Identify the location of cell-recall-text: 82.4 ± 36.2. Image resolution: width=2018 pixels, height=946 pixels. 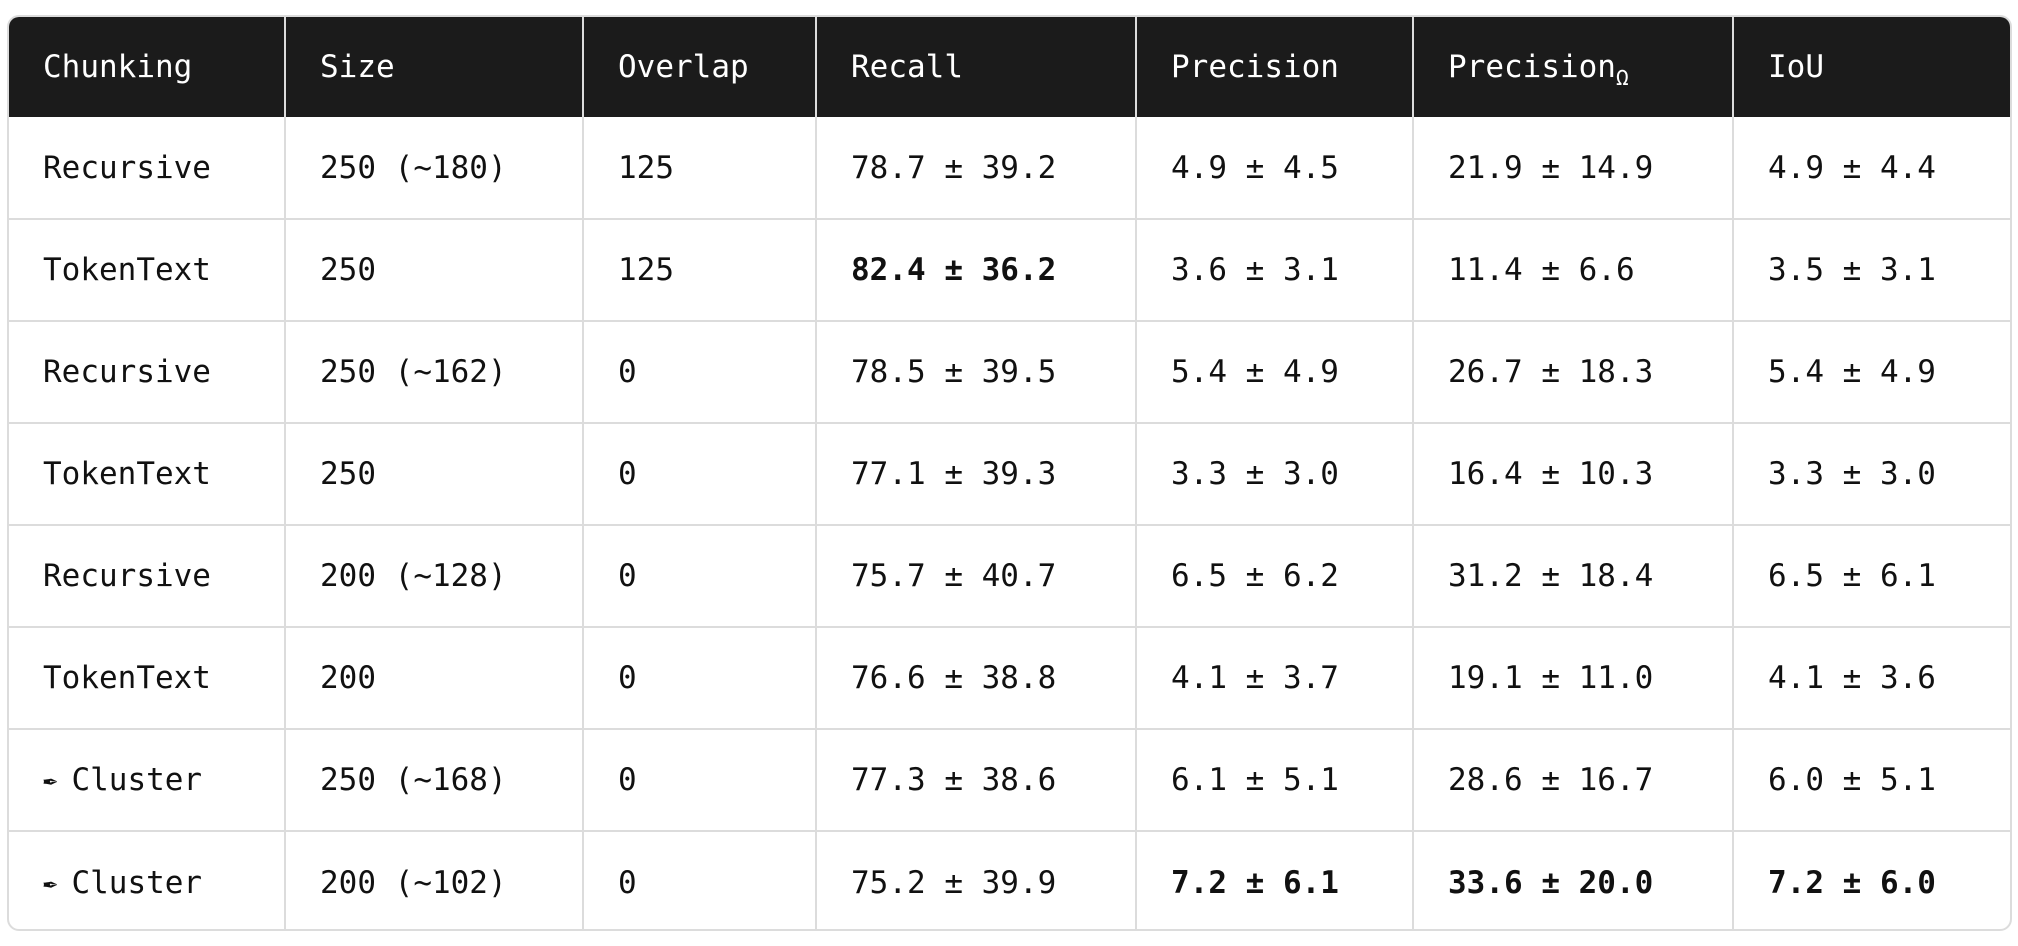
(954, 270).